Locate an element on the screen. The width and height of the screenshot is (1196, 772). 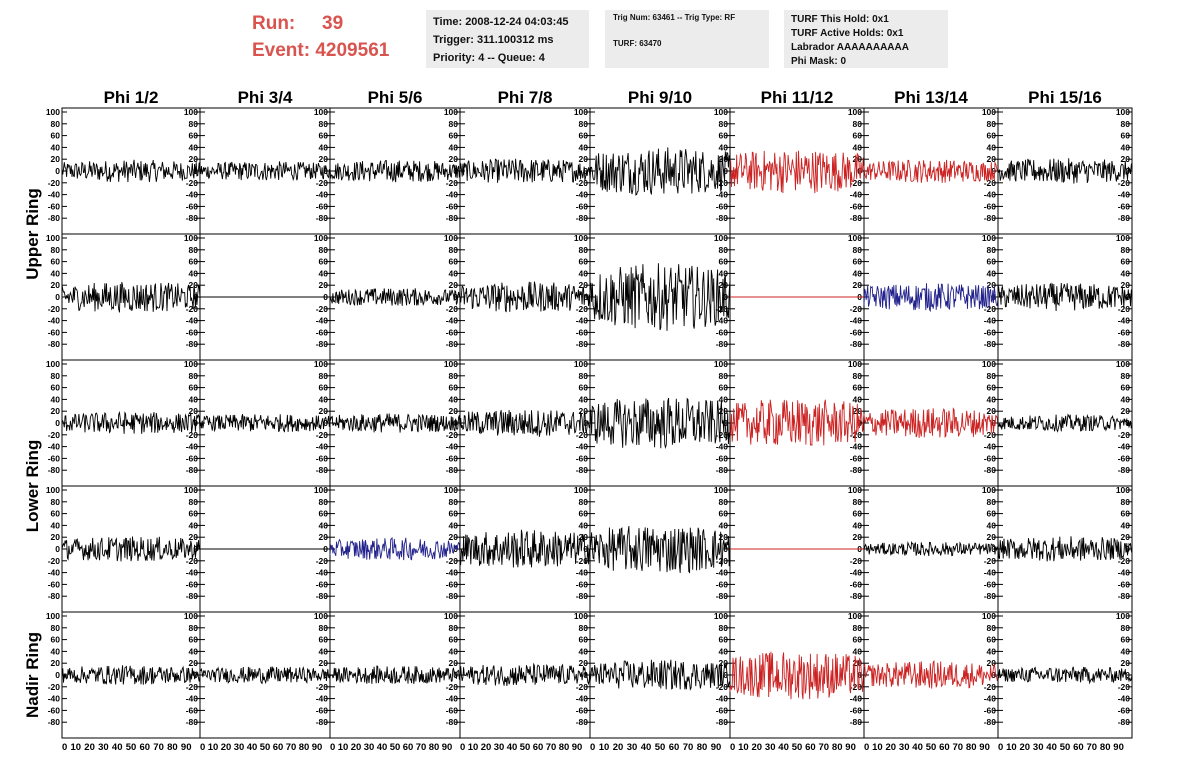
x-tick-label: 0 is located at coordinates (202, 747).